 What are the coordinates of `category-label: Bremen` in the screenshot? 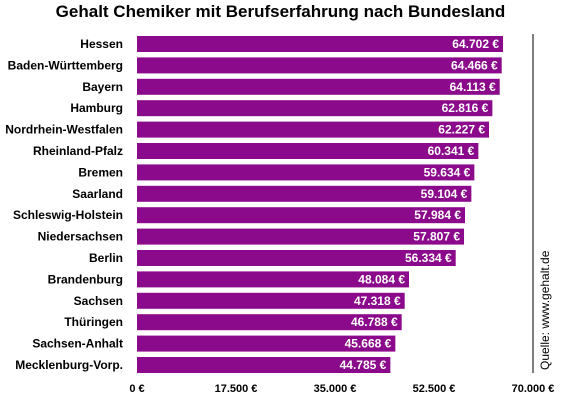 It's located at (100, 172).